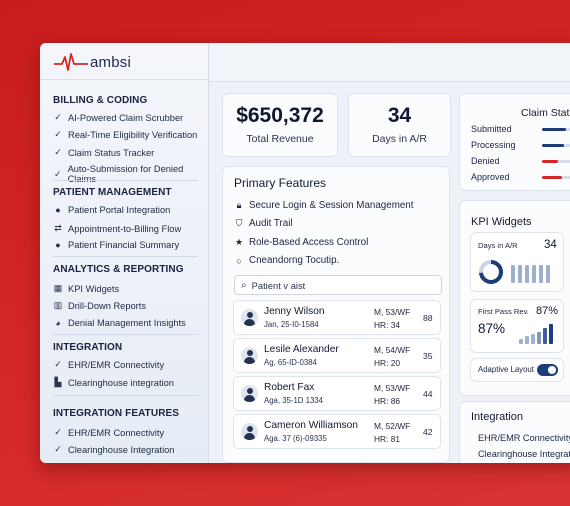  I want to click on sidebar-item-label: Denial Management Insights, so click(127, 323).